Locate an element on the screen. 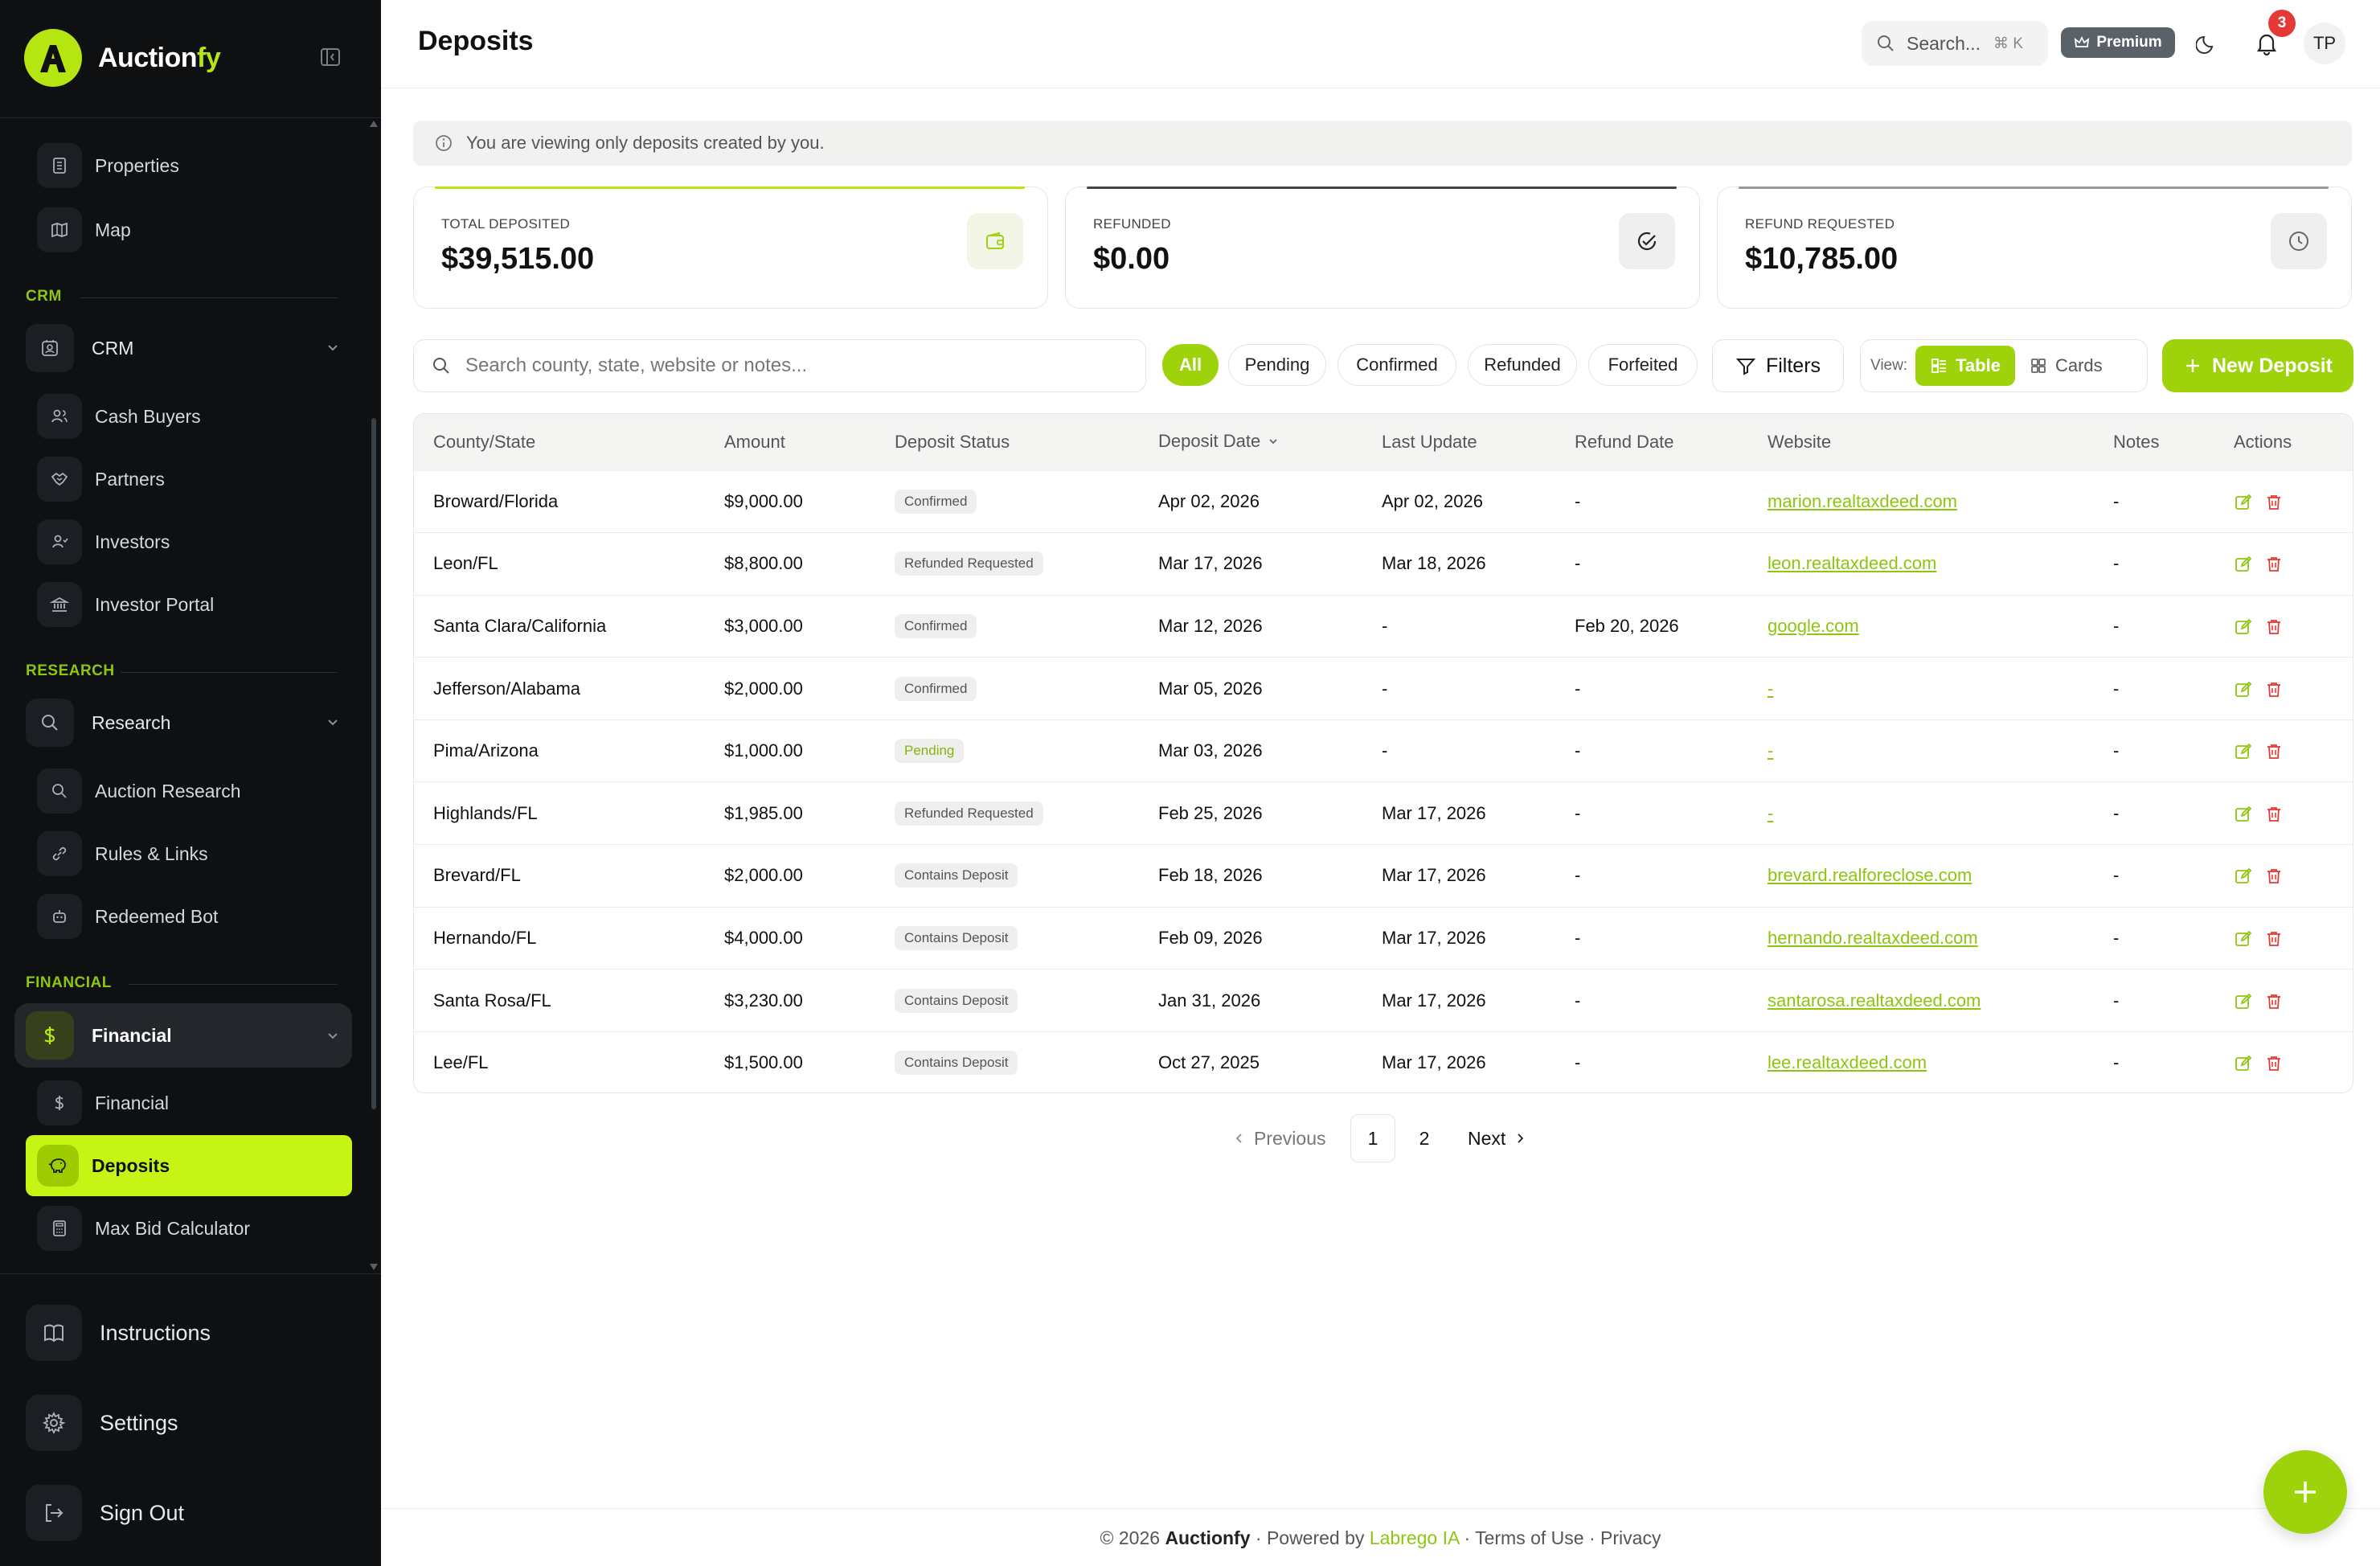  sidebar-item-partners: Partners is located at coordinates (101, 479).